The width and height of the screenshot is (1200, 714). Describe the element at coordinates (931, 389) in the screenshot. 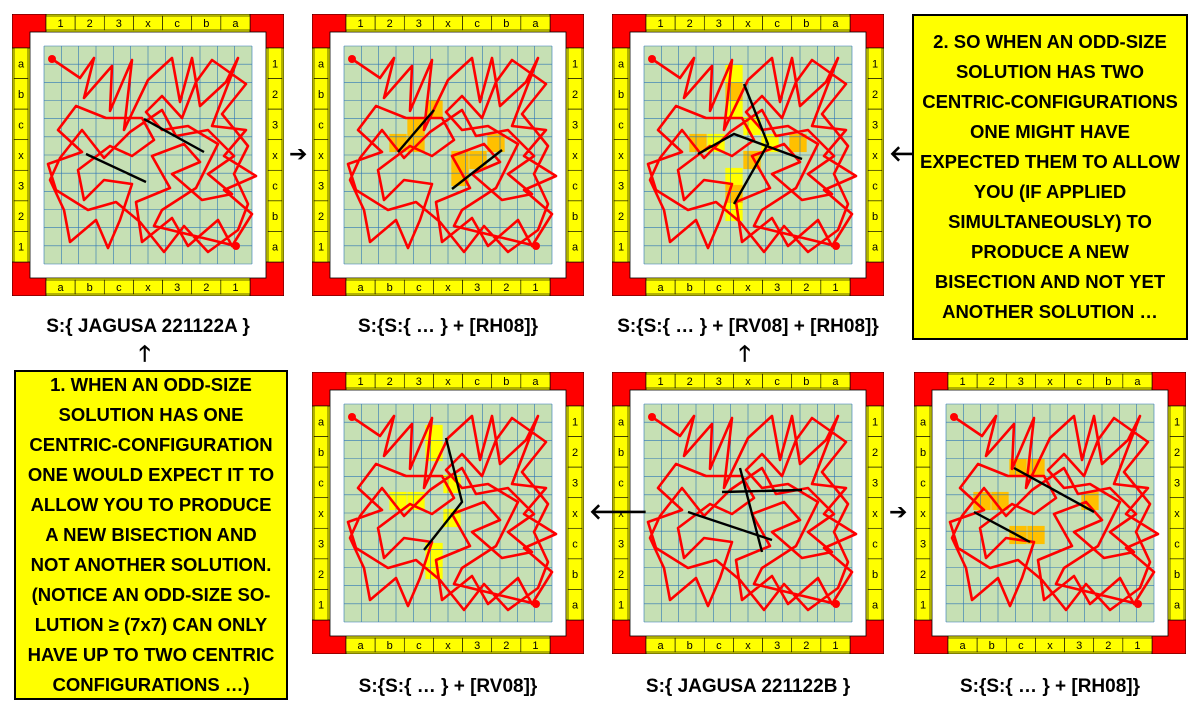

I see `corner-block` at that location.